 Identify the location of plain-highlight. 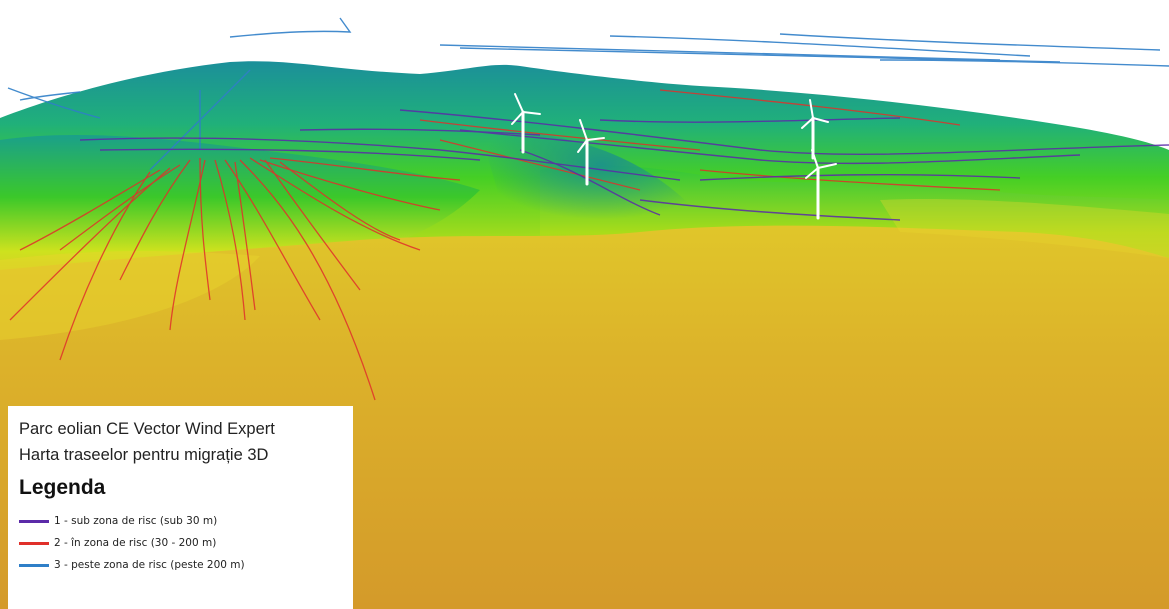
(130, 295).